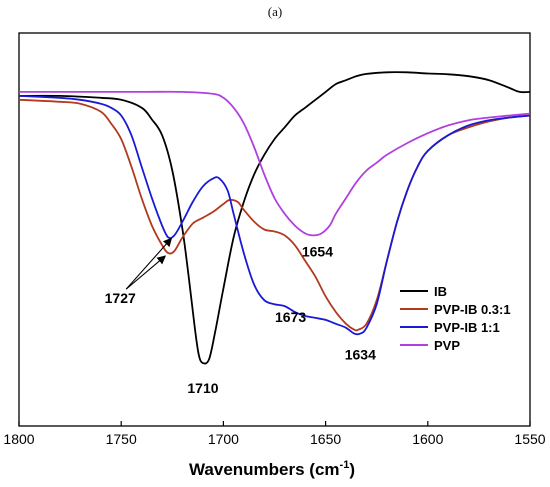 The height and width of the screenshot is (487, 550). I want to click on peak-label: 1673, so click(290, 317).